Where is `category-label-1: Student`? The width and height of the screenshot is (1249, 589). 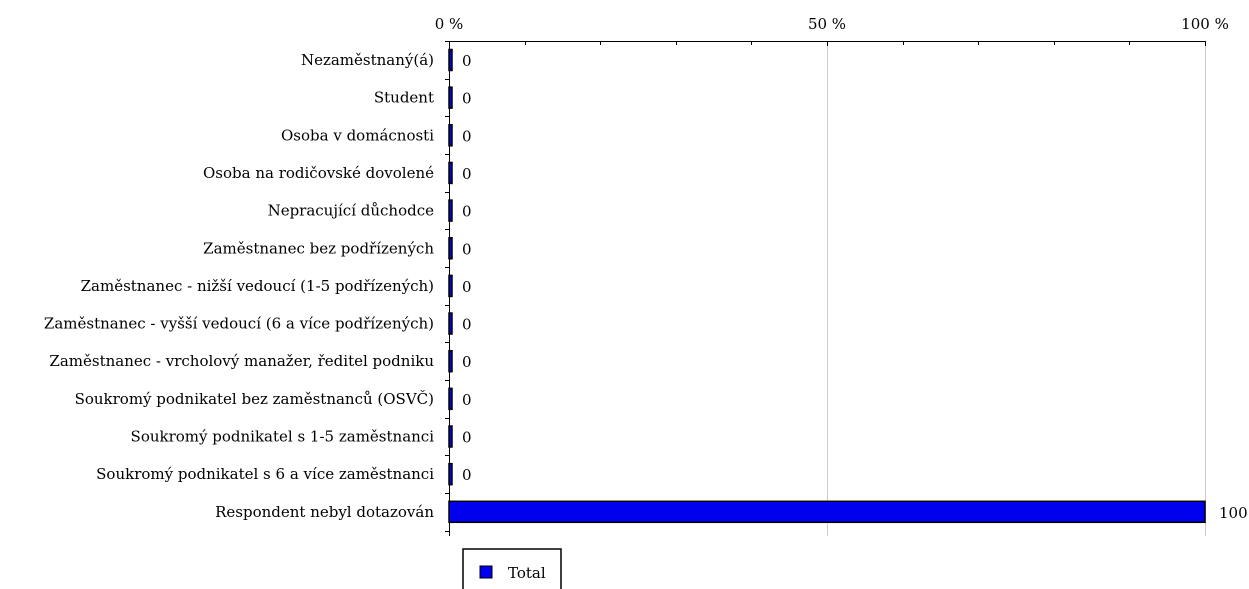 category-label-1: Student is located at coordinates (404, 98).